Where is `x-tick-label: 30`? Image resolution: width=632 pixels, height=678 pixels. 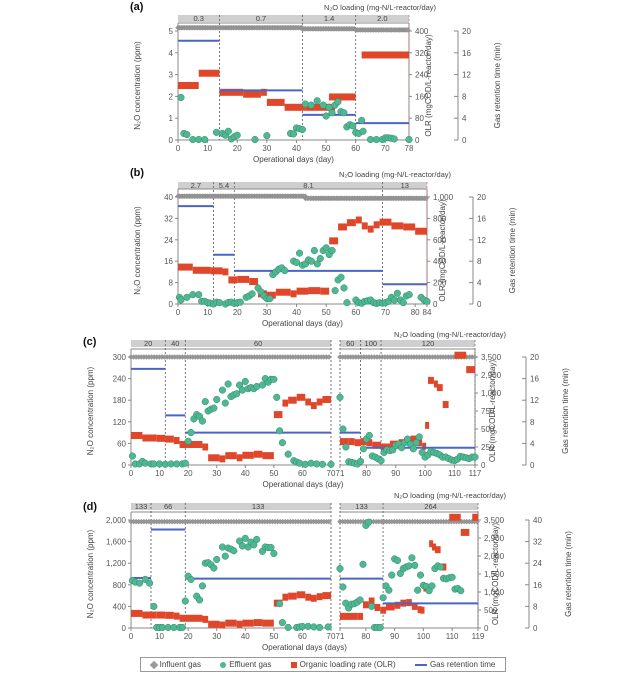 x-tick-label: 30 is located at coordinates (216, 636).